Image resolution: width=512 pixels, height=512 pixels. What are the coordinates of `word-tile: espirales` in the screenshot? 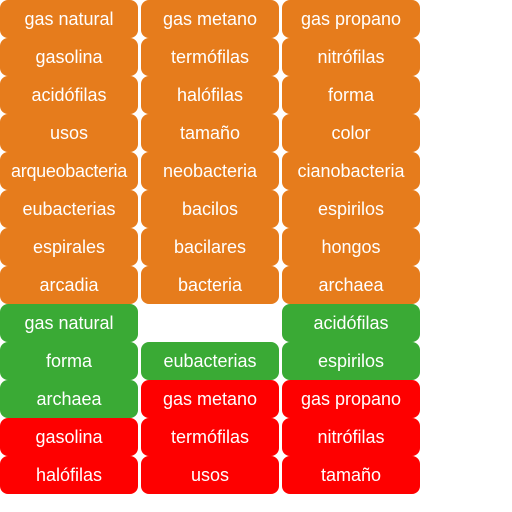 It's located at (69, 247).